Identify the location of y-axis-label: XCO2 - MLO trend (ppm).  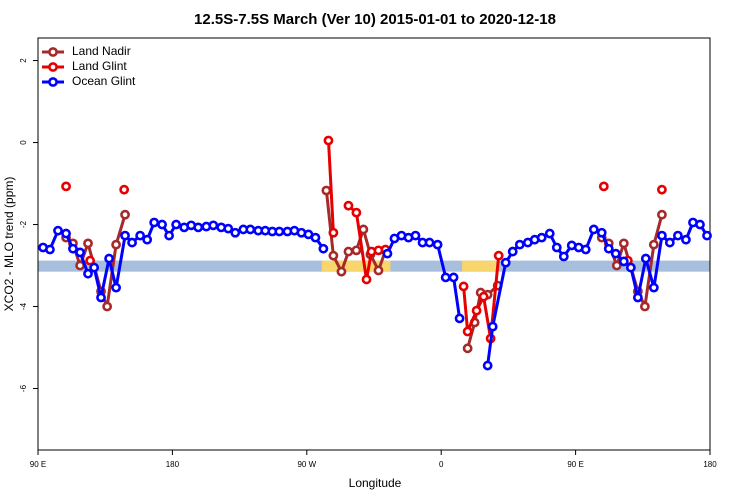
(9, 244).